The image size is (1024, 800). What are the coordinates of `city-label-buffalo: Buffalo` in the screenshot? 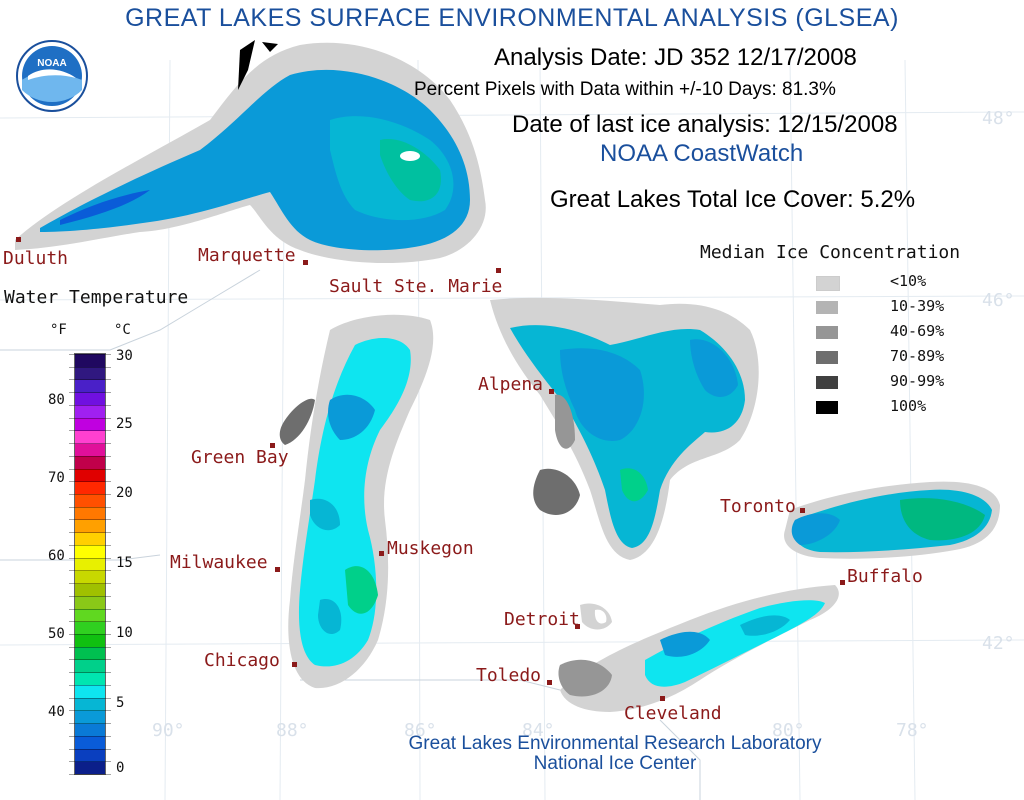 It's located at (885, 576).